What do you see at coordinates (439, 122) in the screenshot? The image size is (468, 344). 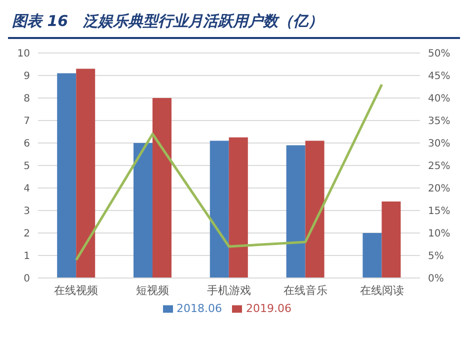 I see `y2-tick-label: 35%` at bounding box center [439, 122].